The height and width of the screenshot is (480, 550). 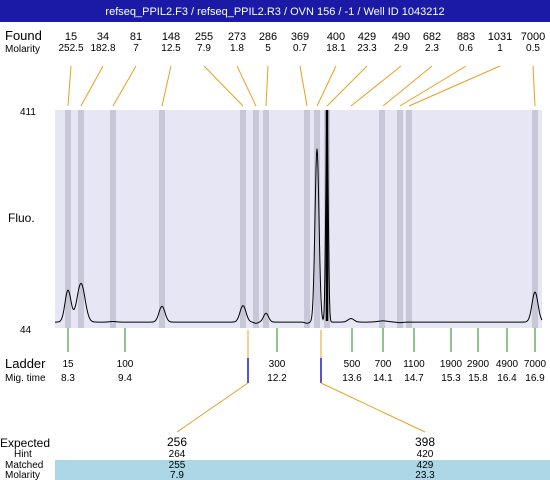 I want to click on found-size: 400, so click(x=336, y=37).